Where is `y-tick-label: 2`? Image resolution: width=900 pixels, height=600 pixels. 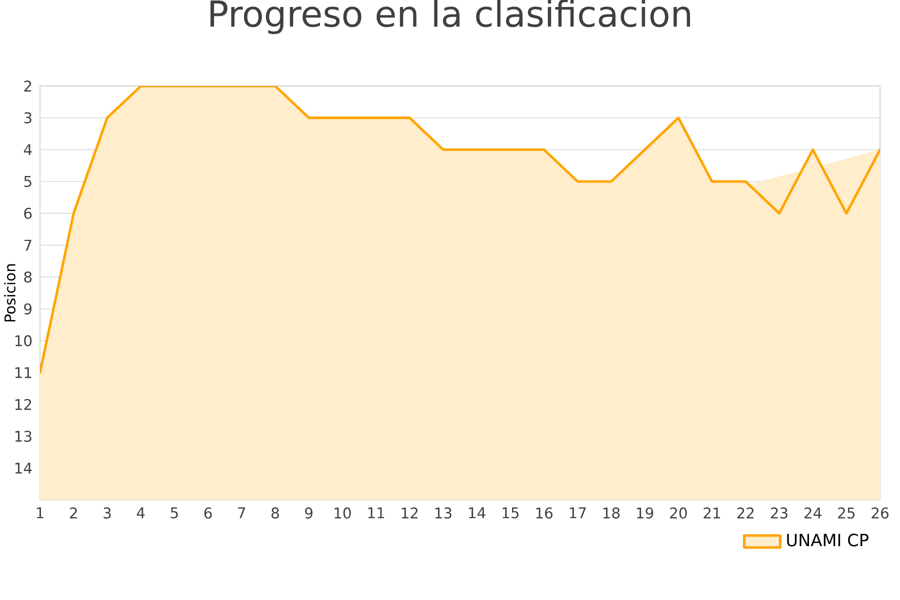
y-tick-label: 2 is located at coordinates (28, 86).